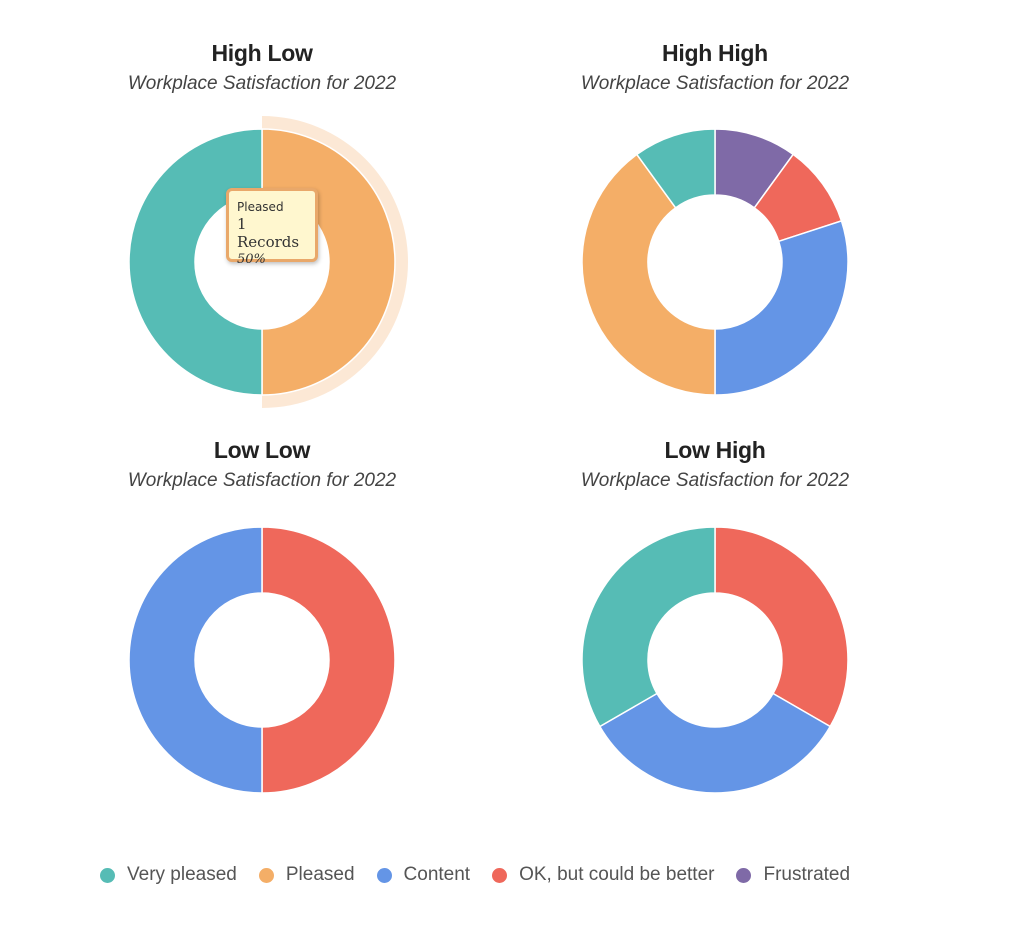  What do you see at coordinates (617, 874) in the screenshot?
I see `legend-label: OK, but could be better` at bounding box center [617, 874].